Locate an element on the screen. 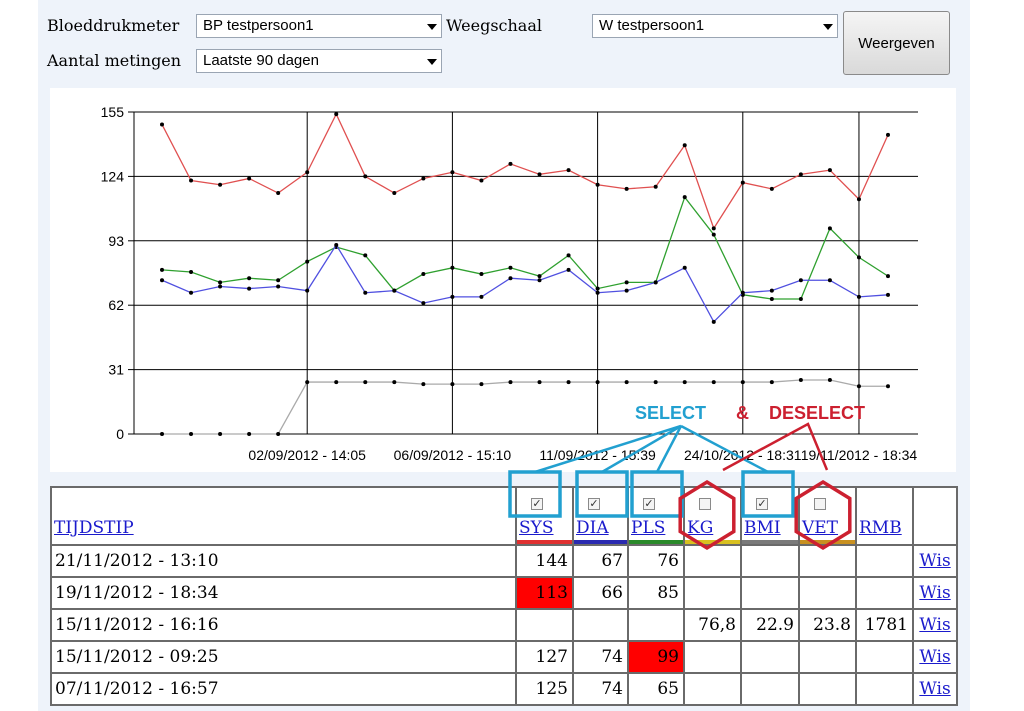 The image size is (1024, 711). y-tick-label: 124 is located at coordinates (113, 176).